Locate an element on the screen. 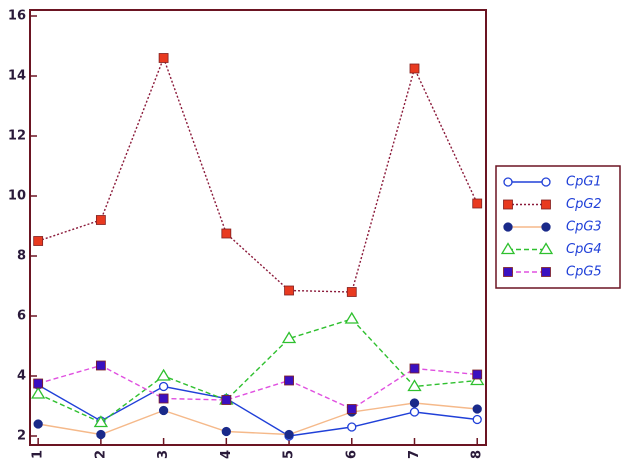 The width and height of the screenshot is (630, 469). y-tick-label: 10 is located at coordinates (17, 196).